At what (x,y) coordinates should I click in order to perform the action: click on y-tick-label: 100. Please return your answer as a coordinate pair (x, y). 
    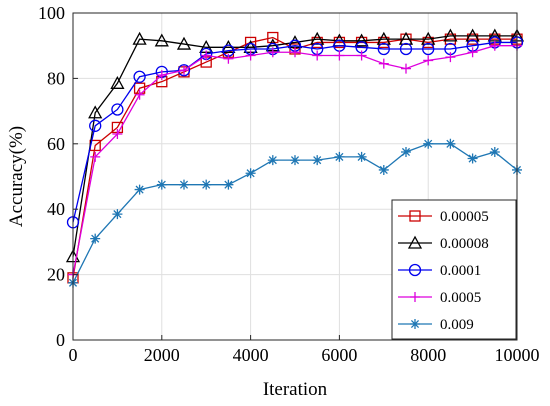
    Looking at the image, I should click on (51, 13).